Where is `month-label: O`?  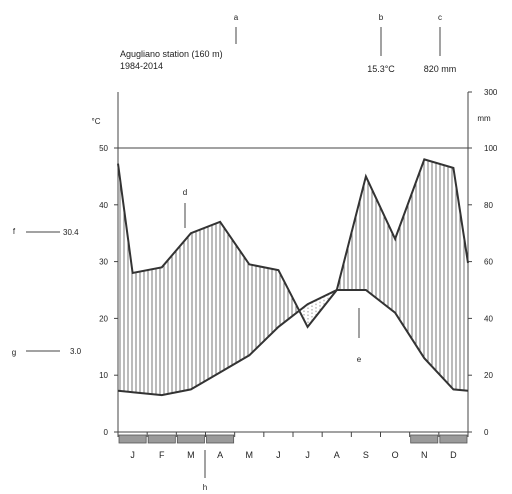 month-label: O is located at coordinates (395, 455).